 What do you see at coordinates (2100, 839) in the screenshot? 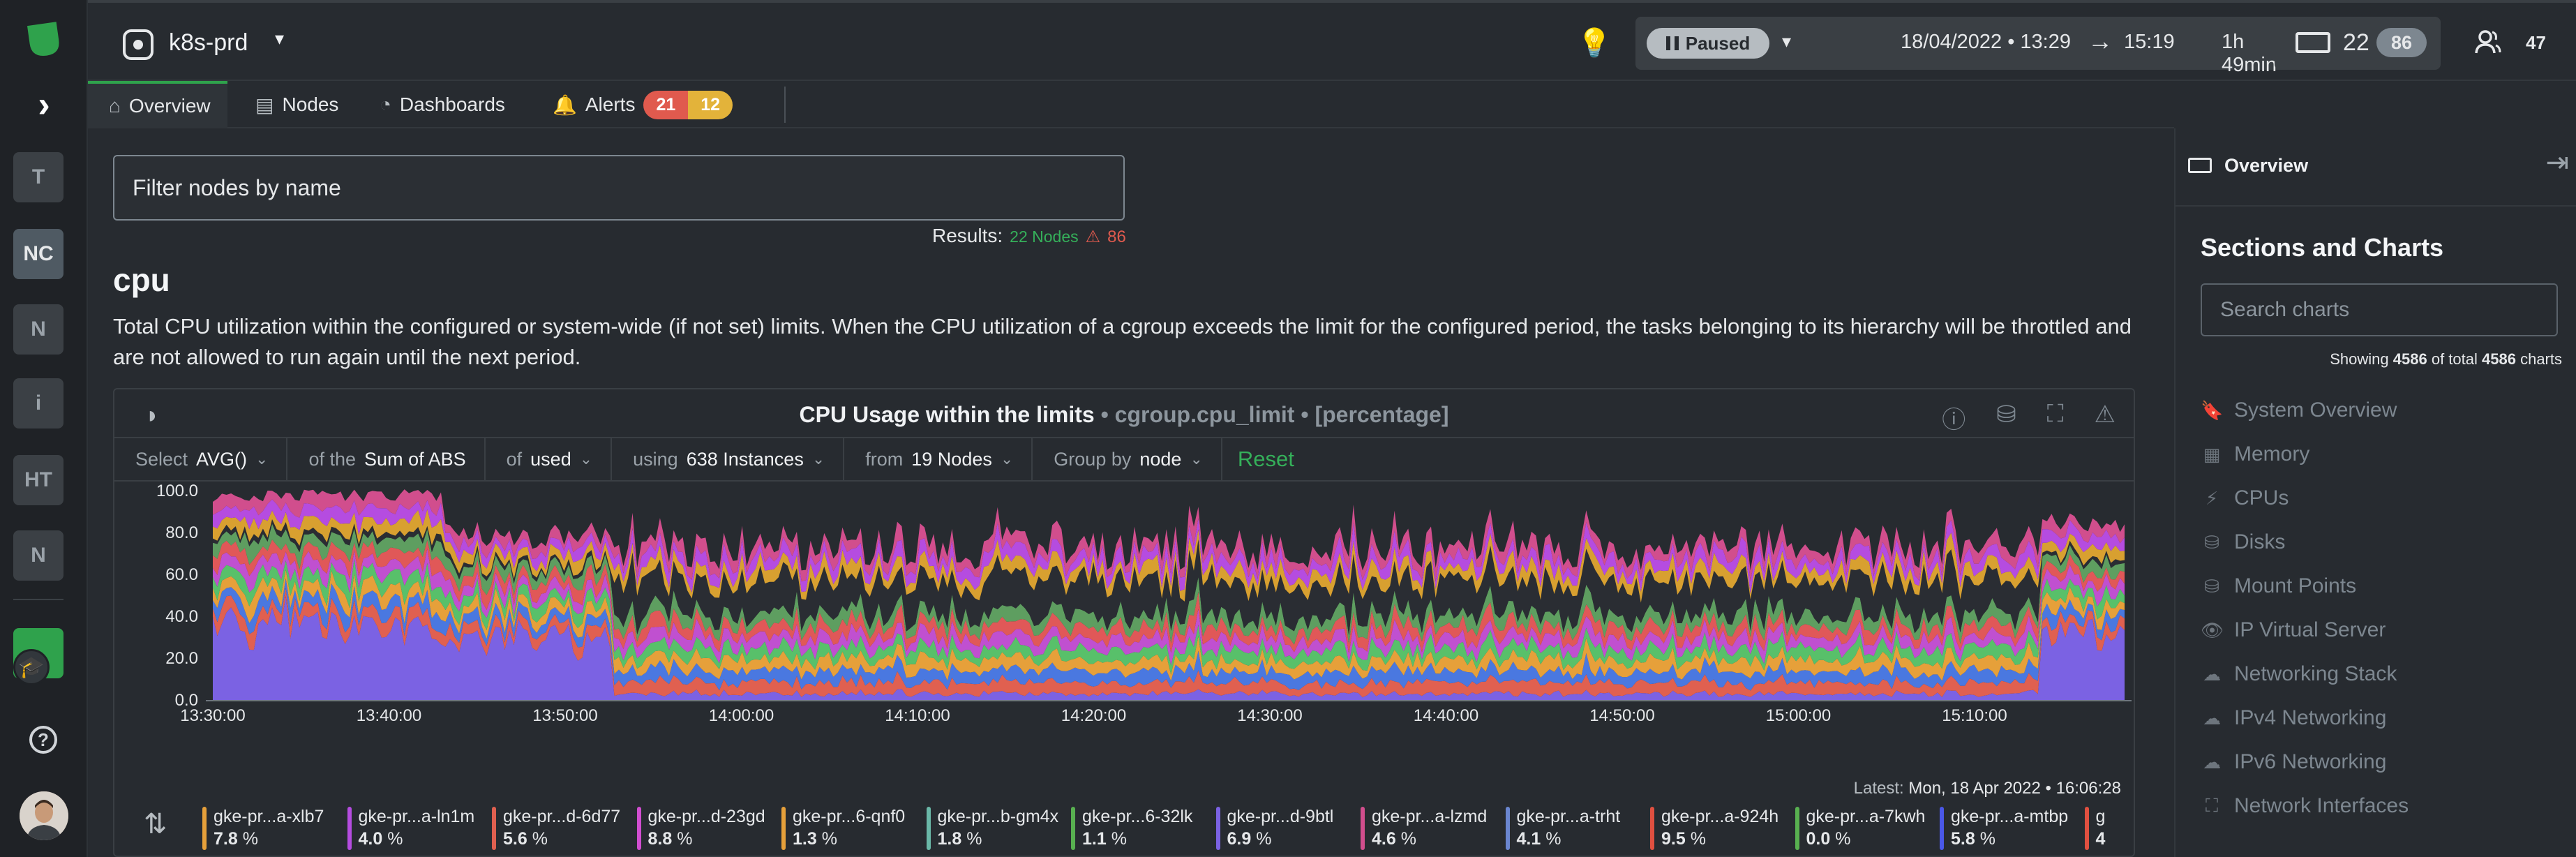
I see `legend-value: 4` at bounding box center [2100, 839].